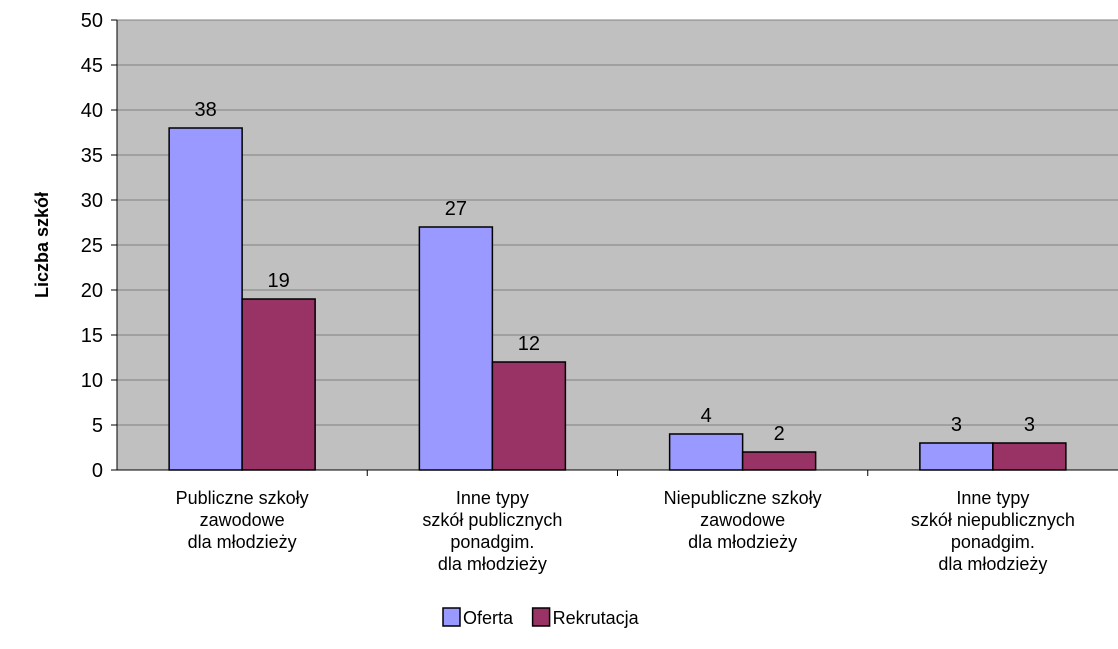  What do you see at coordinates (529, 344) in the screenshot?
I see `data-label: 12` at bounding box center [529, 344].